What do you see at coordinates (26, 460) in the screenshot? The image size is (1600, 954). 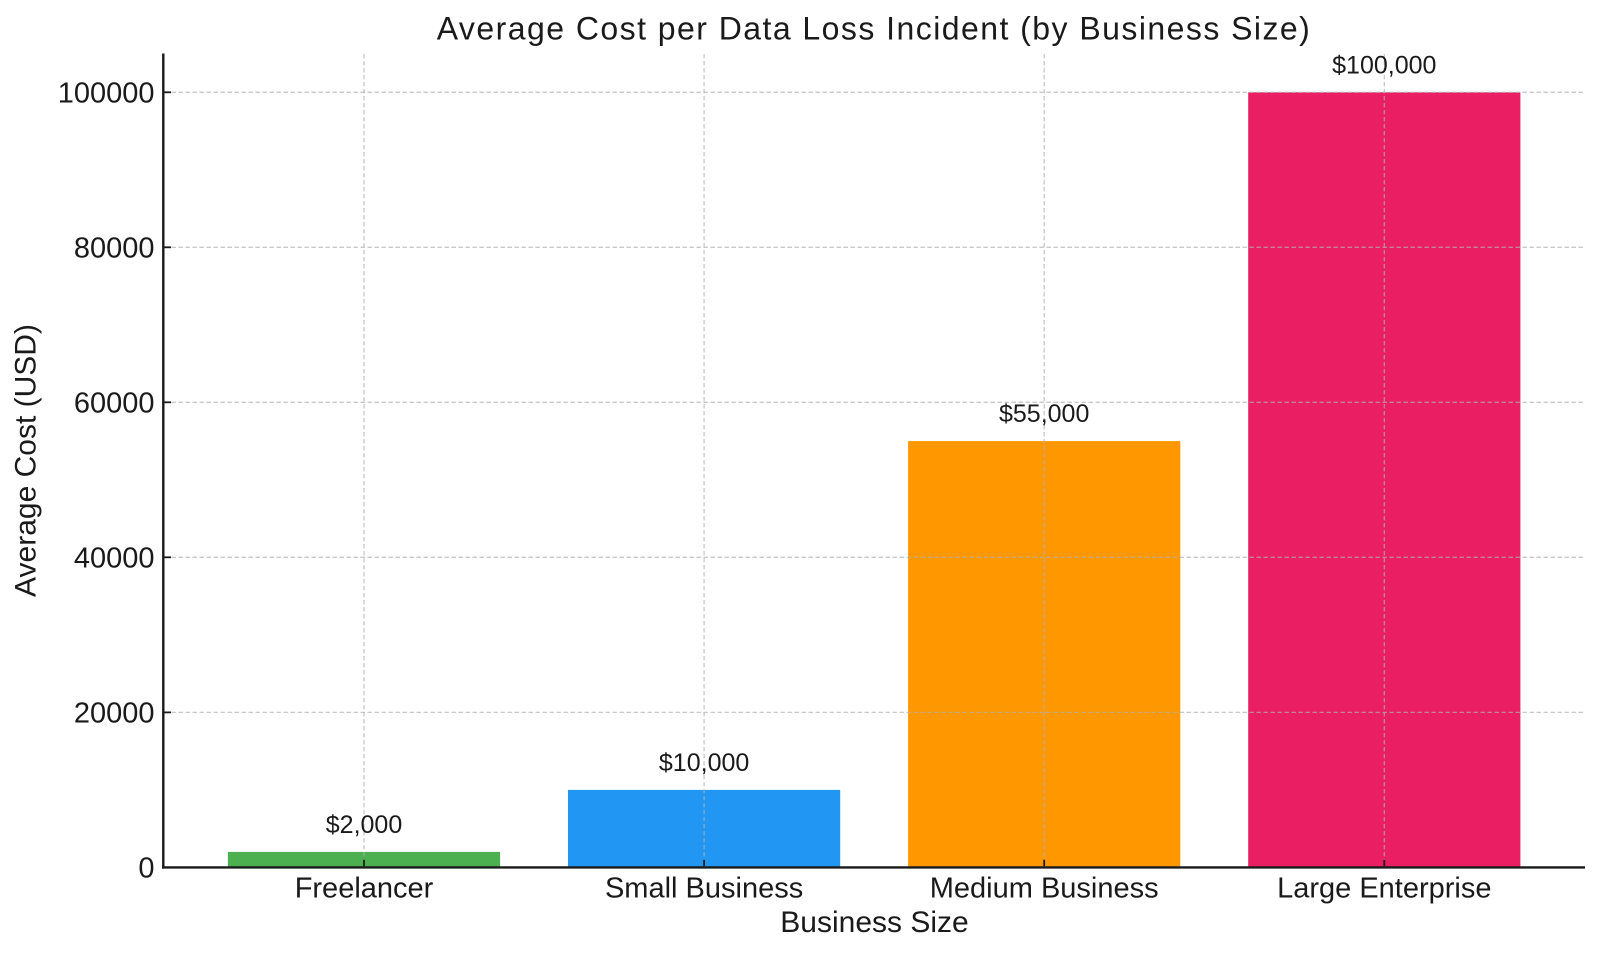 I see `svg-text: Average Cost (USD)` at bounding box center [26, 460].